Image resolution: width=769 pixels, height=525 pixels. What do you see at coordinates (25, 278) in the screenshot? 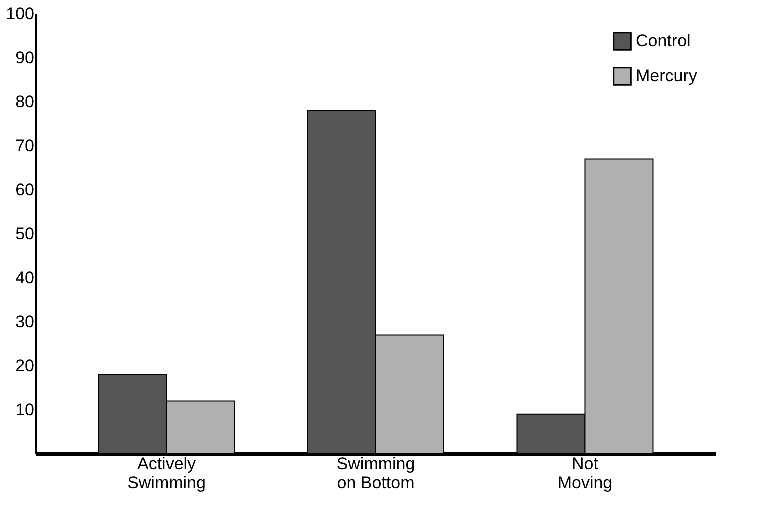
I see `y-tick-label: 40` at bounding box center [25, 278].